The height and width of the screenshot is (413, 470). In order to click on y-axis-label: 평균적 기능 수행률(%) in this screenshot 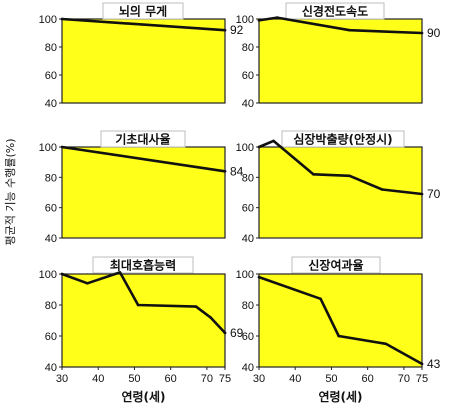, I will do `click(10, 192)`.